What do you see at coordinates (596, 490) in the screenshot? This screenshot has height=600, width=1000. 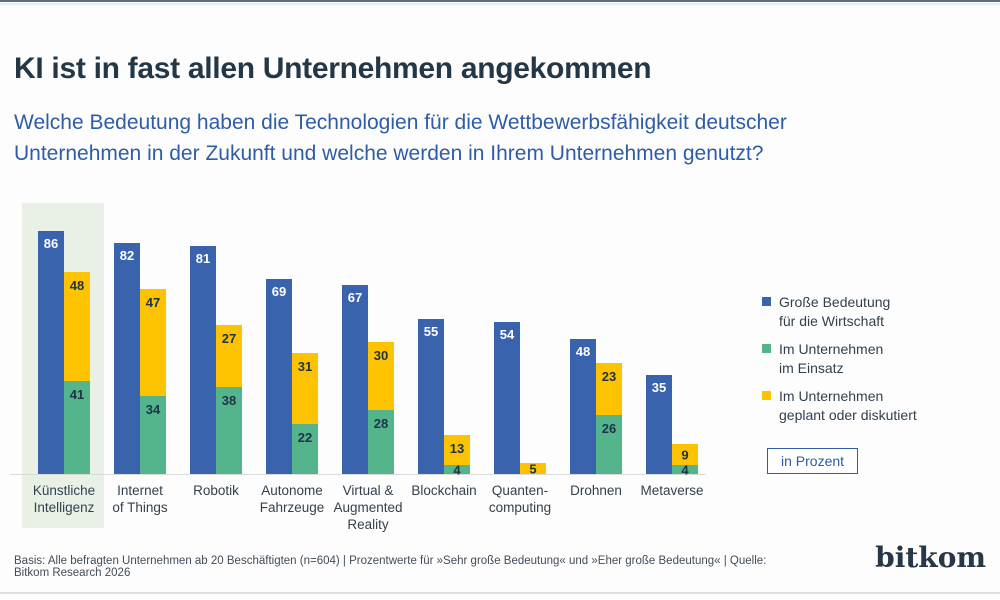 I see `category-label: Drohnen` at bounding box center [596, 490].